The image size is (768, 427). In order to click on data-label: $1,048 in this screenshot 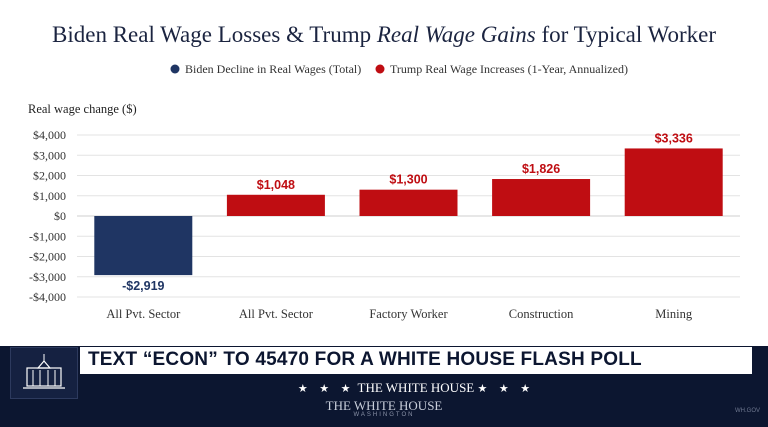, I will do `click(276, 185)`.